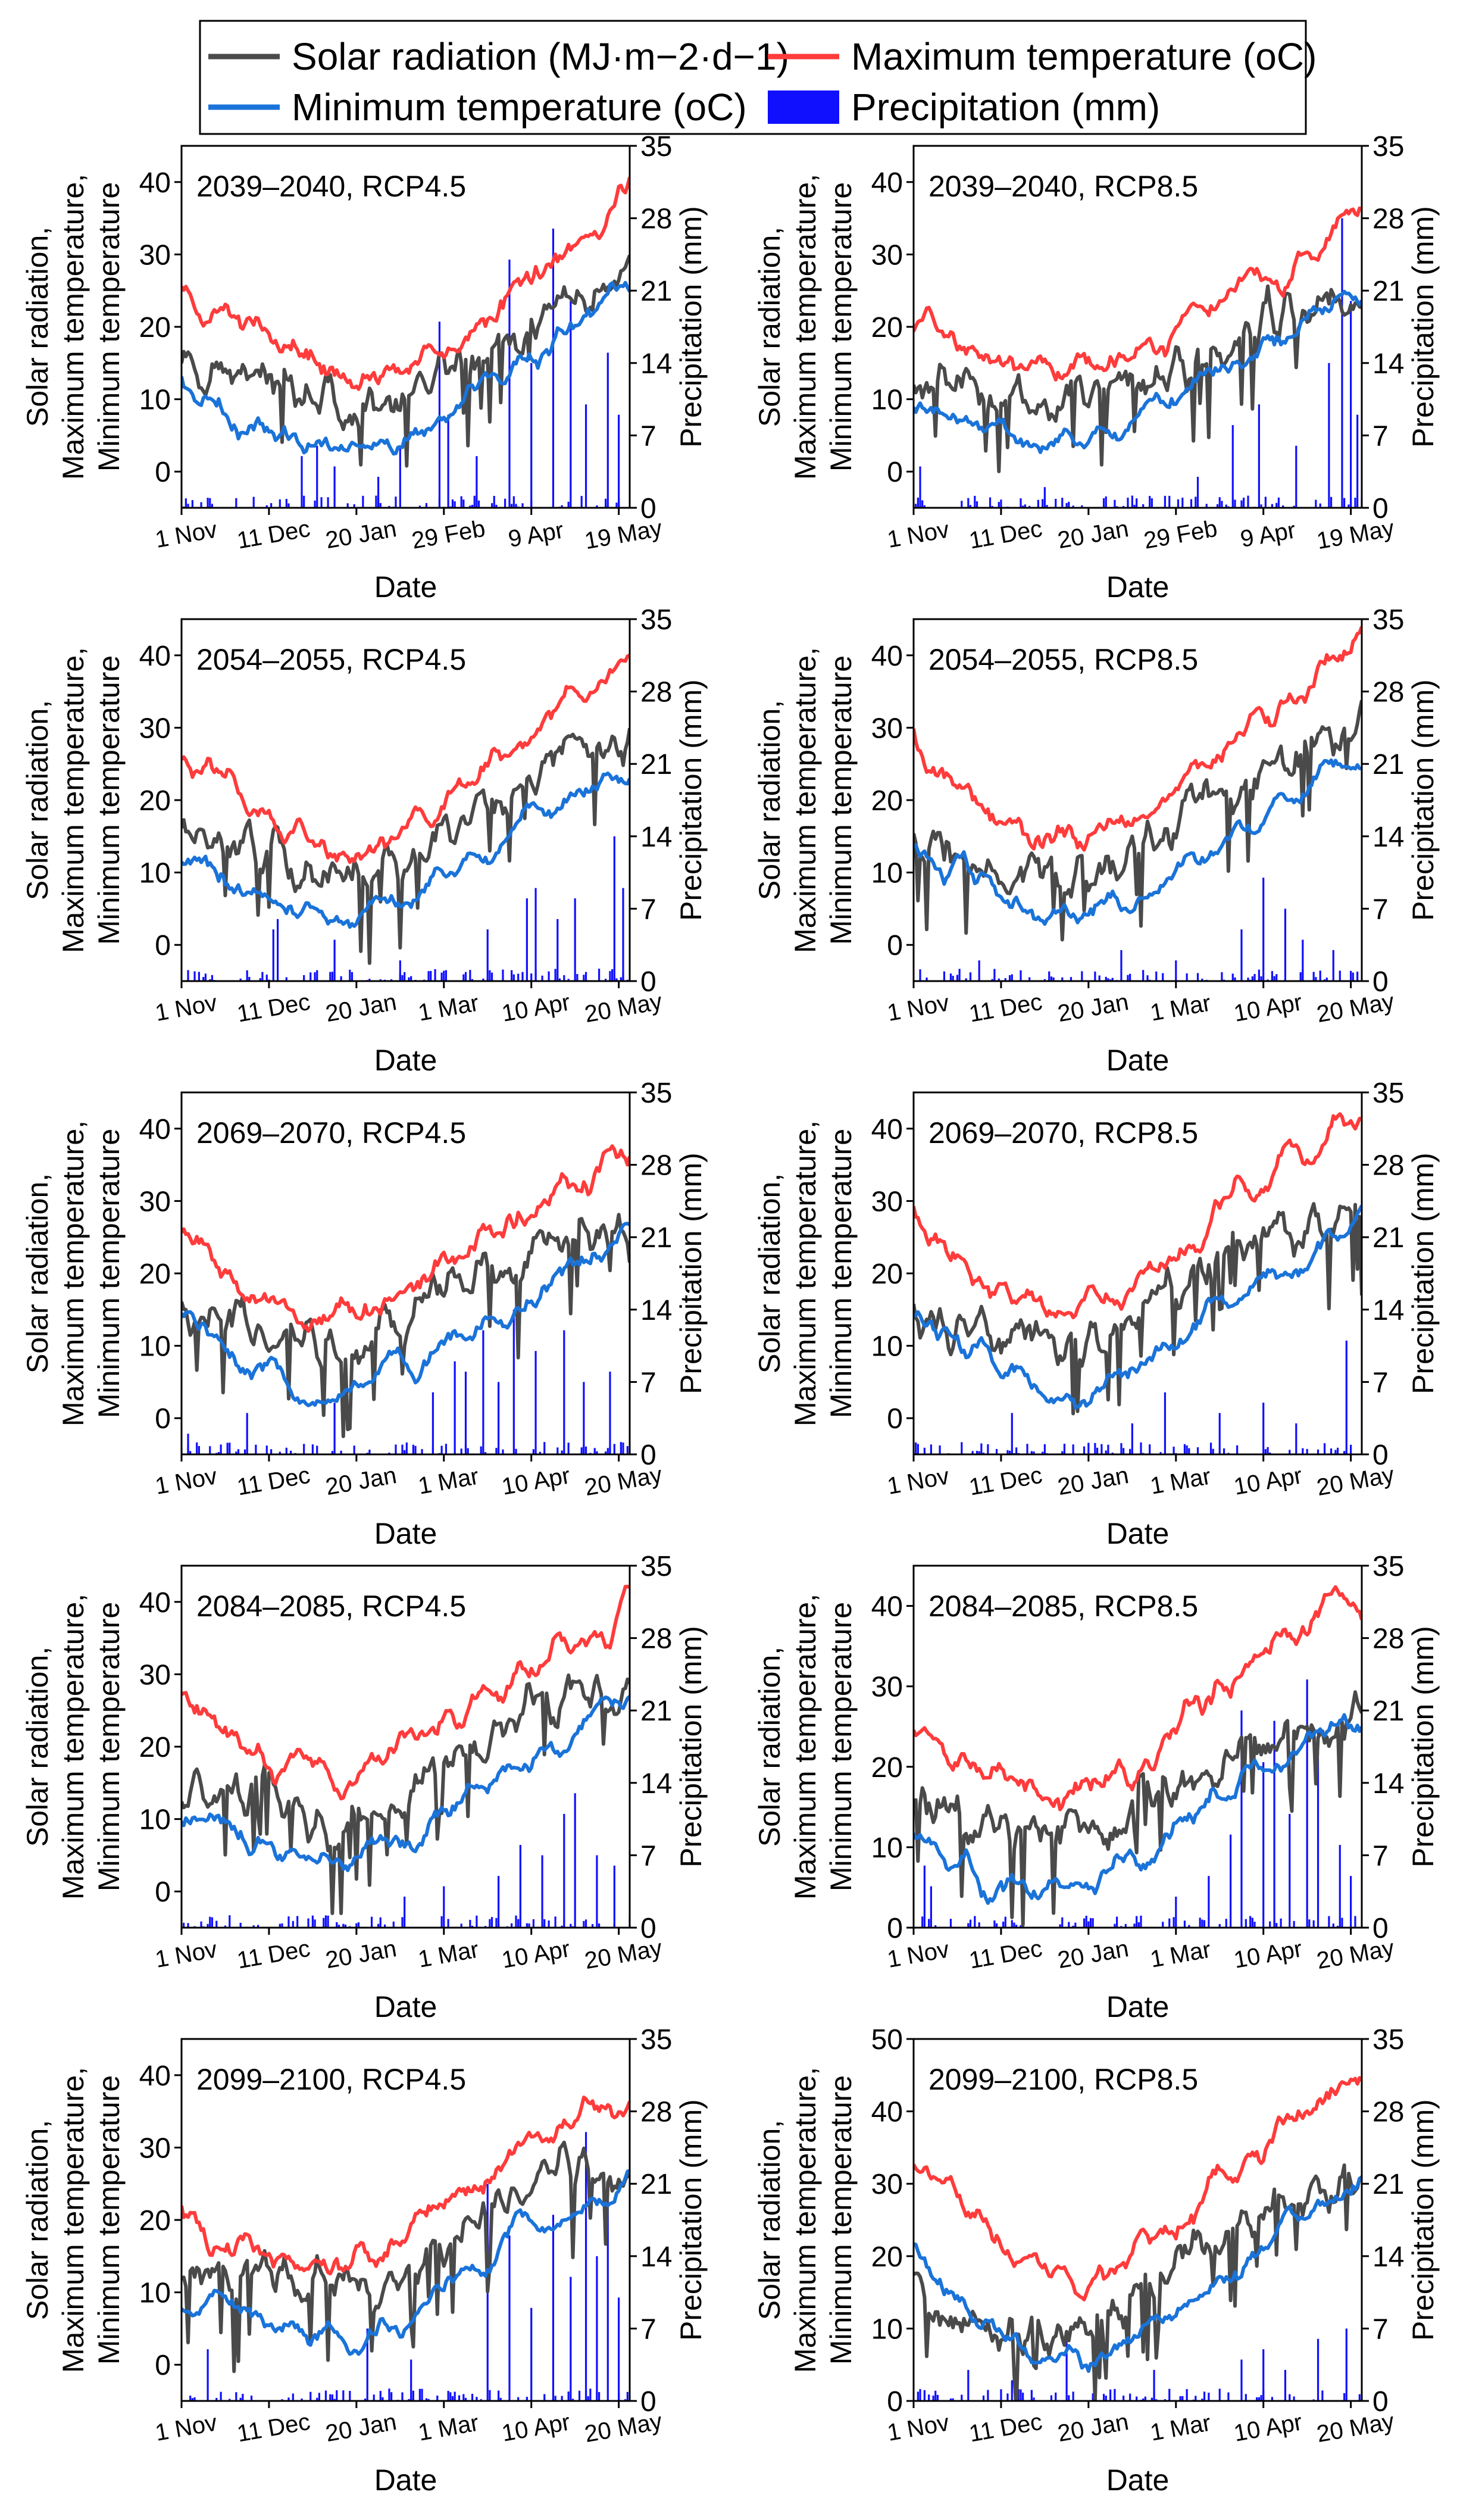  What do you see at coordinates (1137, 2220) in the screenshot?
I see `plot-frame` at bounding box center [1137, 2220].